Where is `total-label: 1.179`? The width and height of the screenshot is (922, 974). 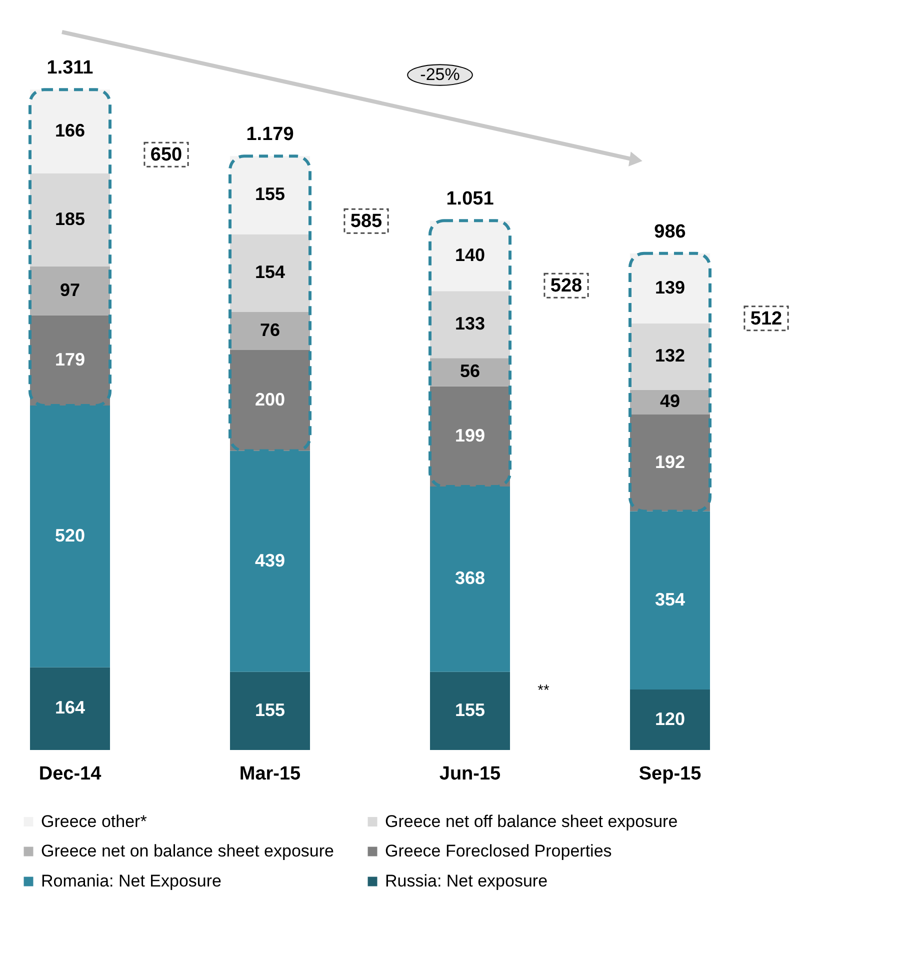 total-label: 1.179 is located at coordinates (270, 135).